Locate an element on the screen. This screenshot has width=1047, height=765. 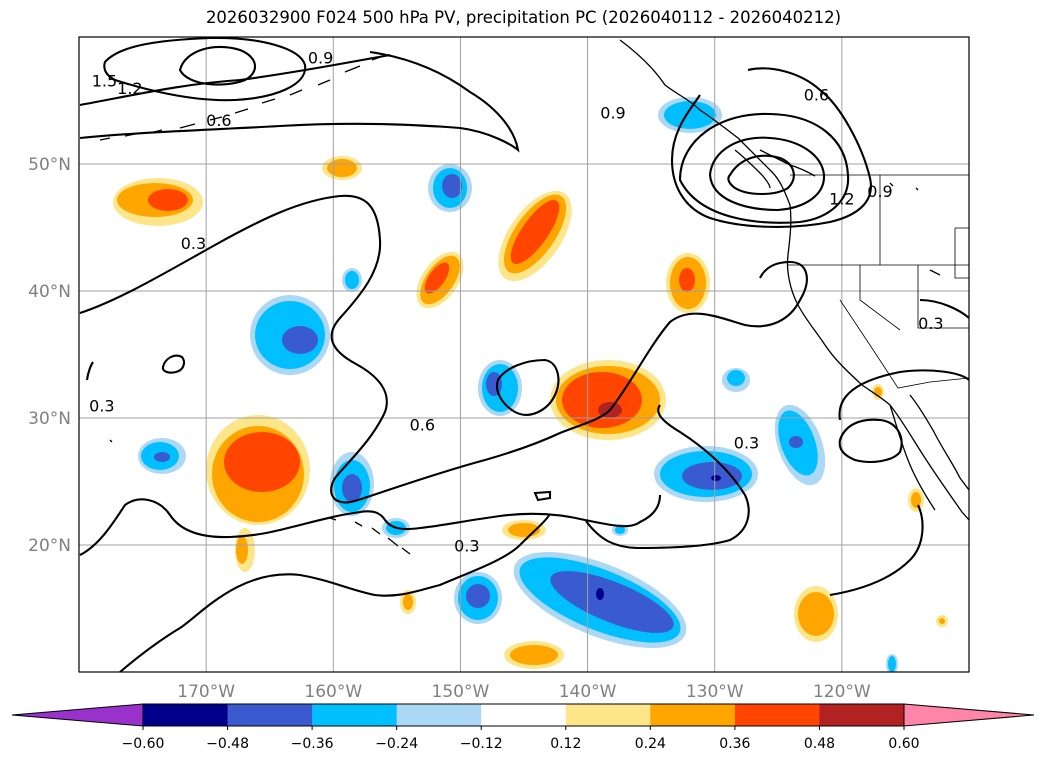
lon-label: 150°W is located at coordinates (461, 692).